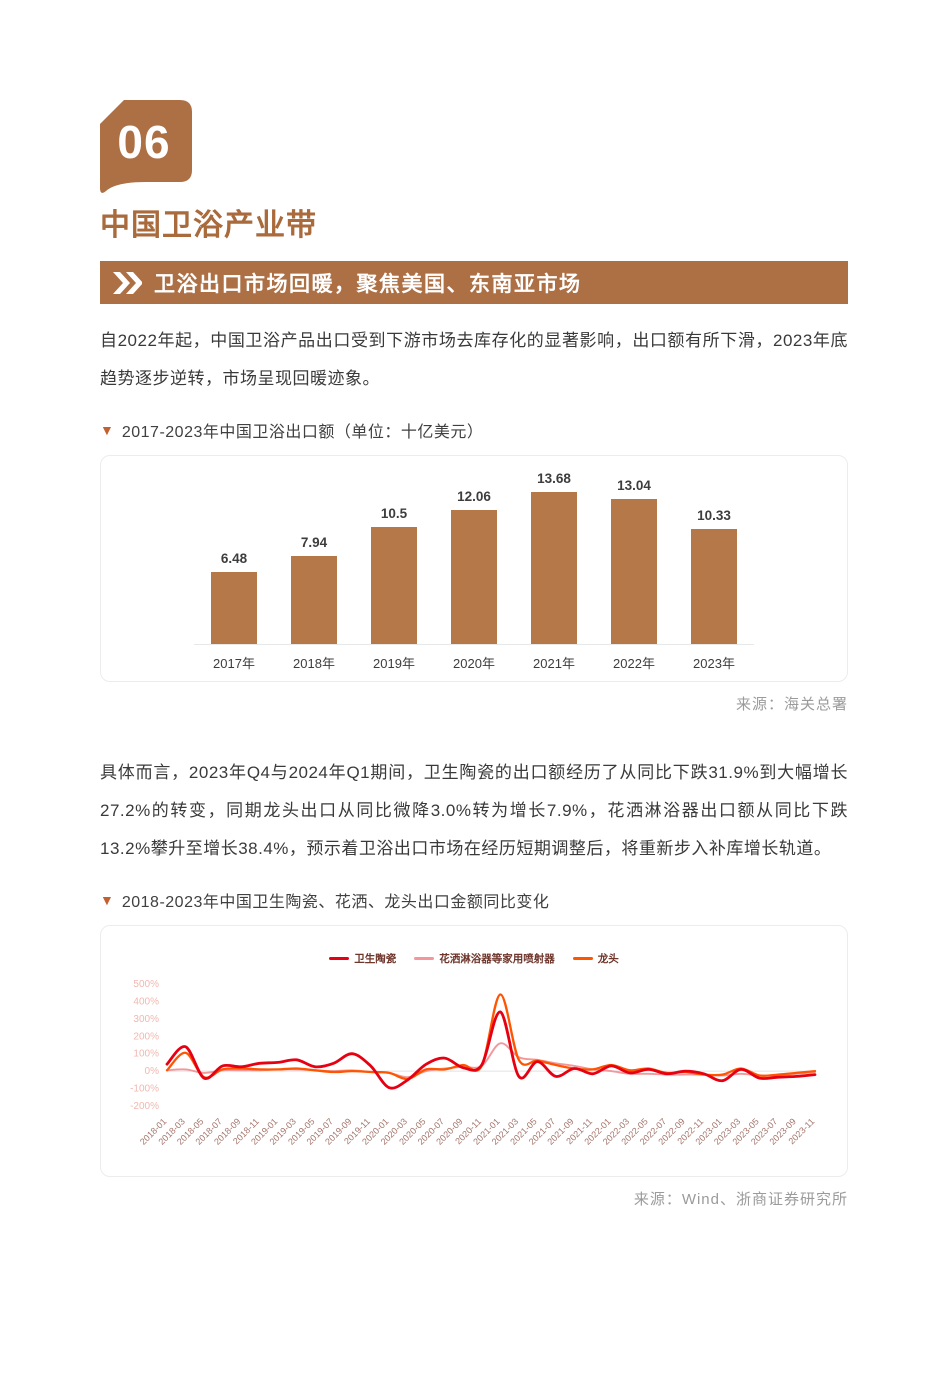 This screenshot has height=1380, width=950. Describe the element at coordinates (714, 663) in the screenshot. I see `bar-category-label: 2023年` at that location.